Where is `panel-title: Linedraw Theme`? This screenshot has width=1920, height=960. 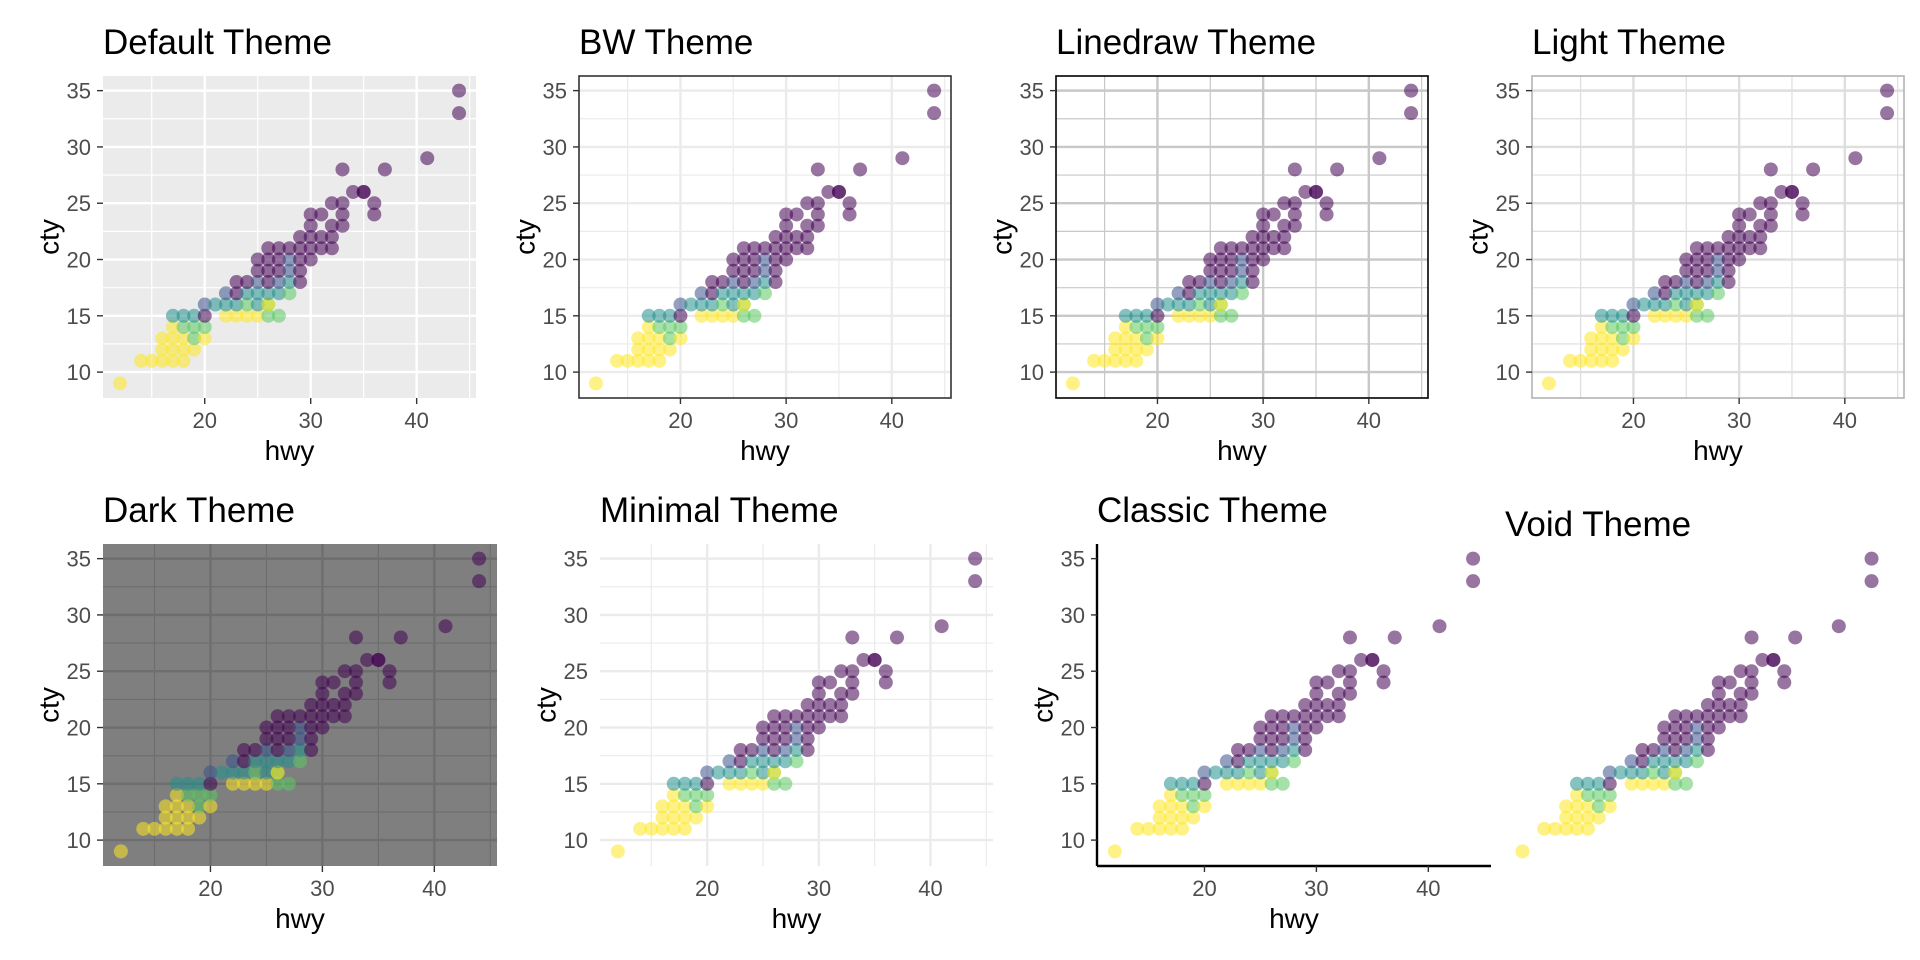
panel-title: Linedraw Theme is located at coordinates (1186, 42).